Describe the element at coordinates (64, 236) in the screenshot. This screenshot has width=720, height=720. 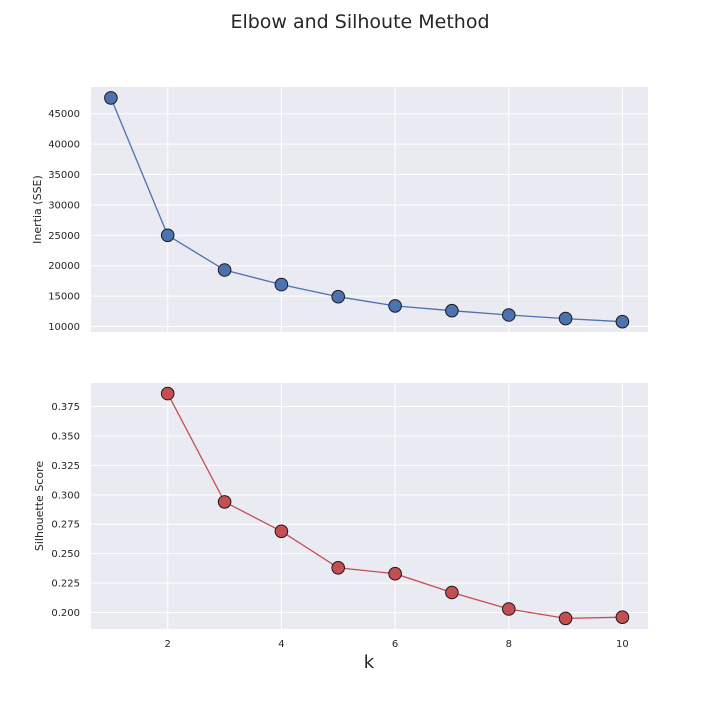
I see `inertia-y-tick-label: 25000` at that location.